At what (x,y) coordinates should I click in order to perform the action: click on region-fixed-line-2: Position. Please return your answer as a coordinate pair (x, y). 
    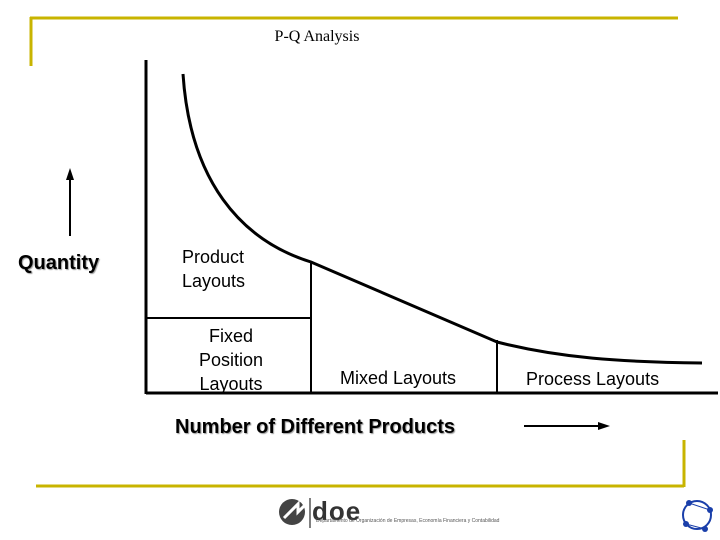
    Looking at the image, I should click on (231, 360).